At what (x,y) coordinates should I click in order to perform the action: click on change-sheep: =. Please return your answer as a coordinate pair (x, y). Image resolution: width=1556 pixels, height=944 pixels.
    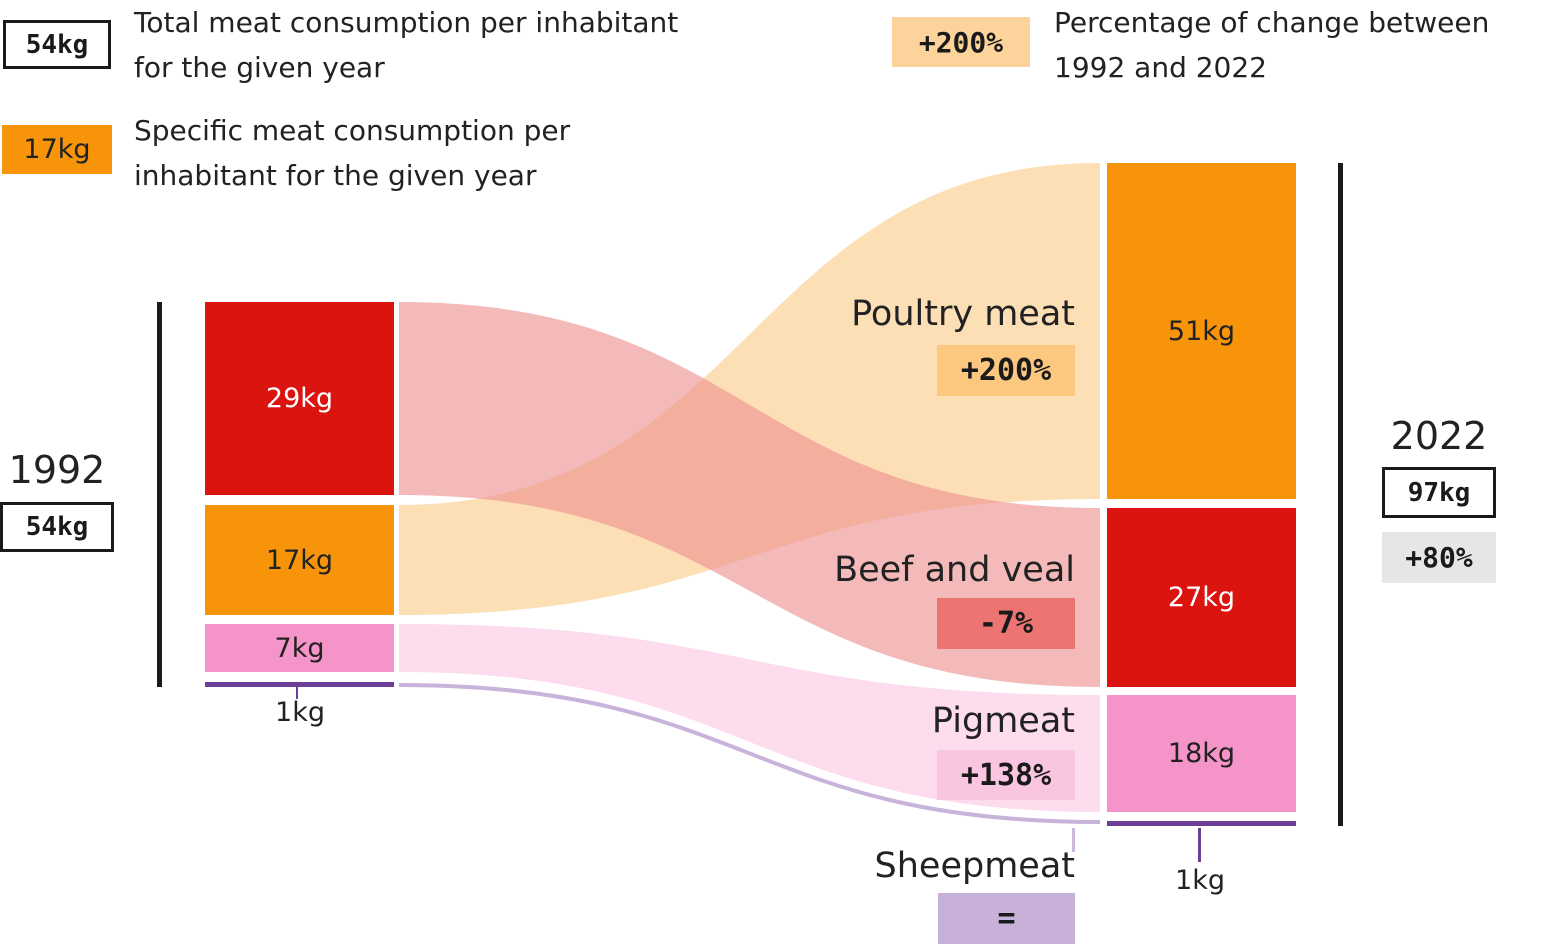
    Looking at the image, I should click on (1006, 918).